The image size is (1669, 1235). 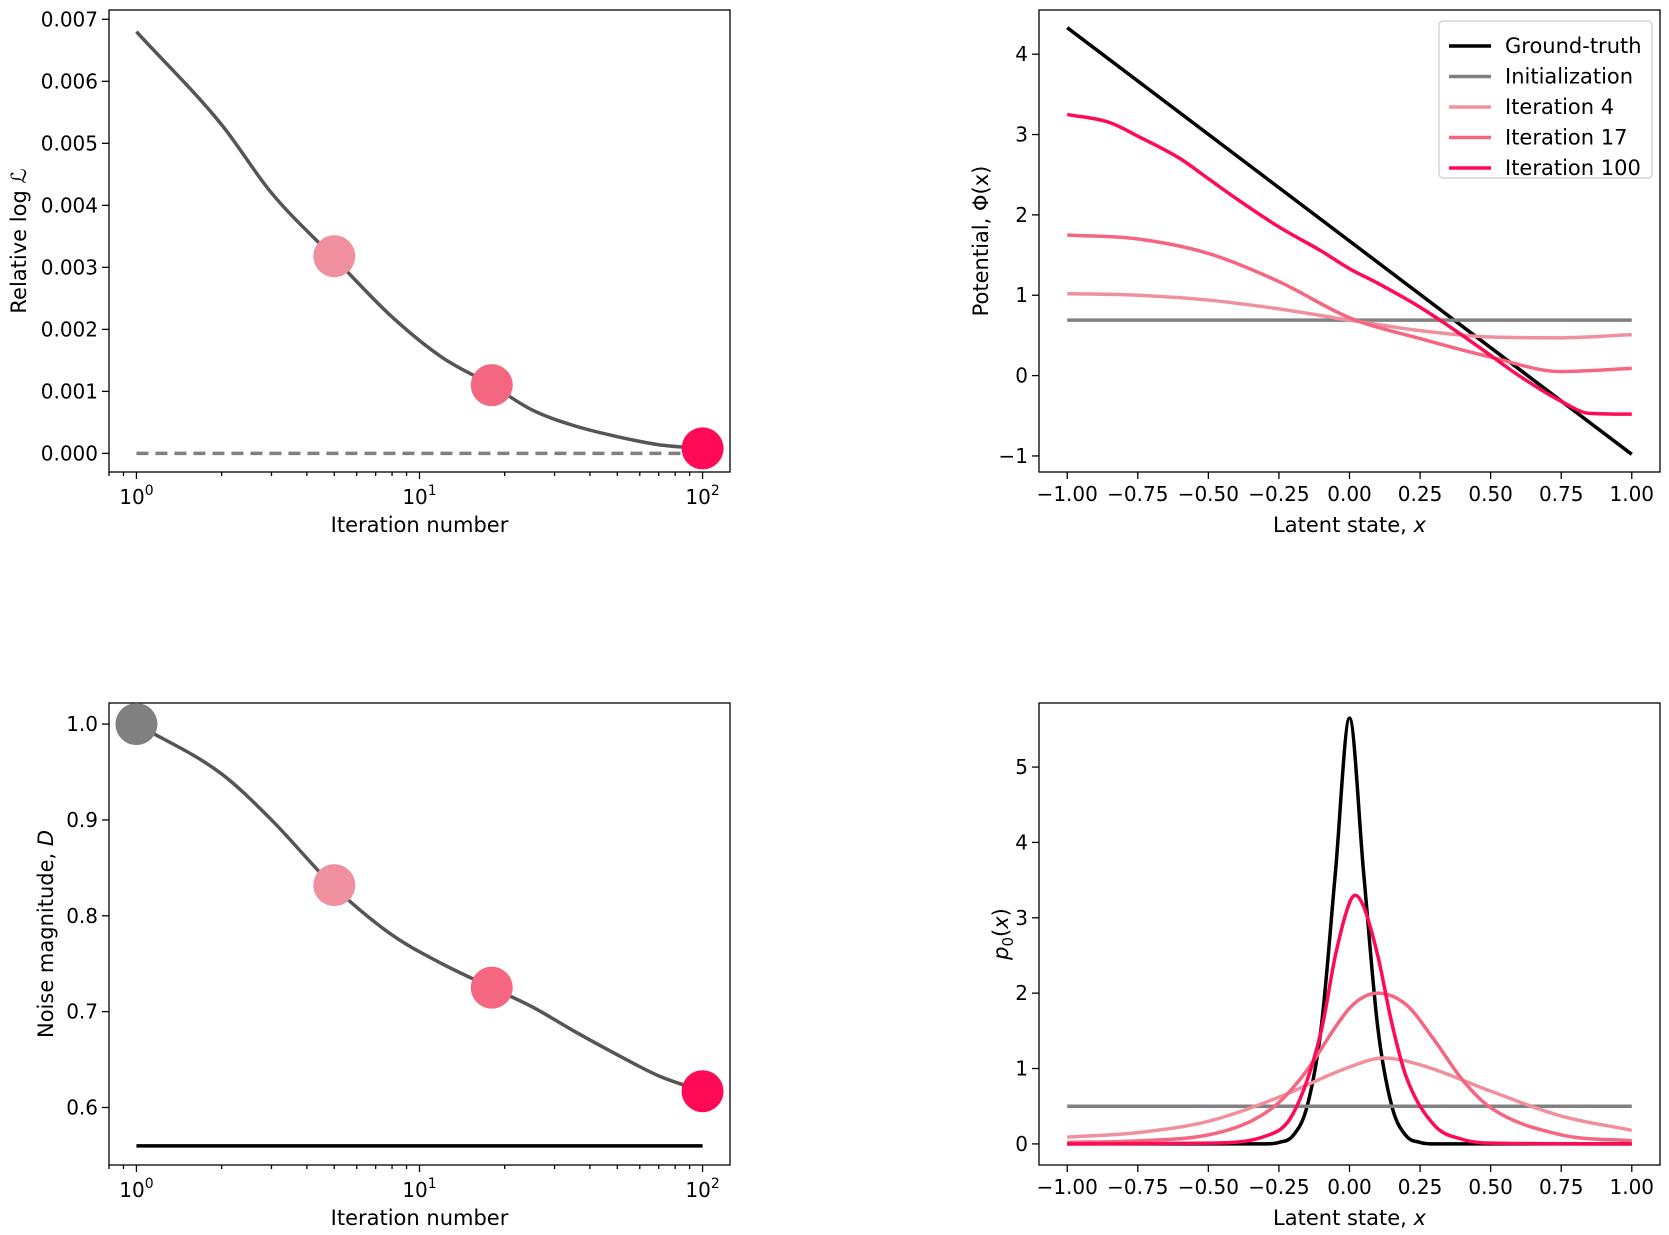 I want to click on y-tick-label: 0.005, so click(x=69, y=143).